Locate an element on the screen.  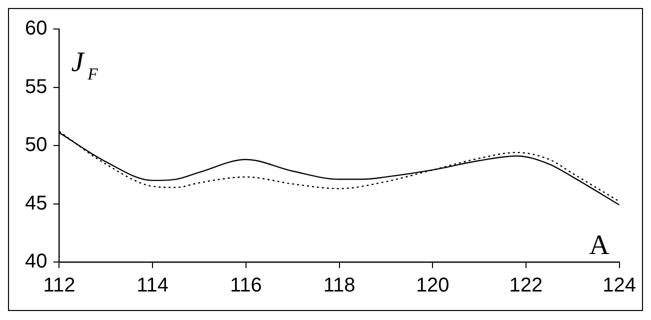
x-tick-label: 112 is located at coordinates (59, 285).